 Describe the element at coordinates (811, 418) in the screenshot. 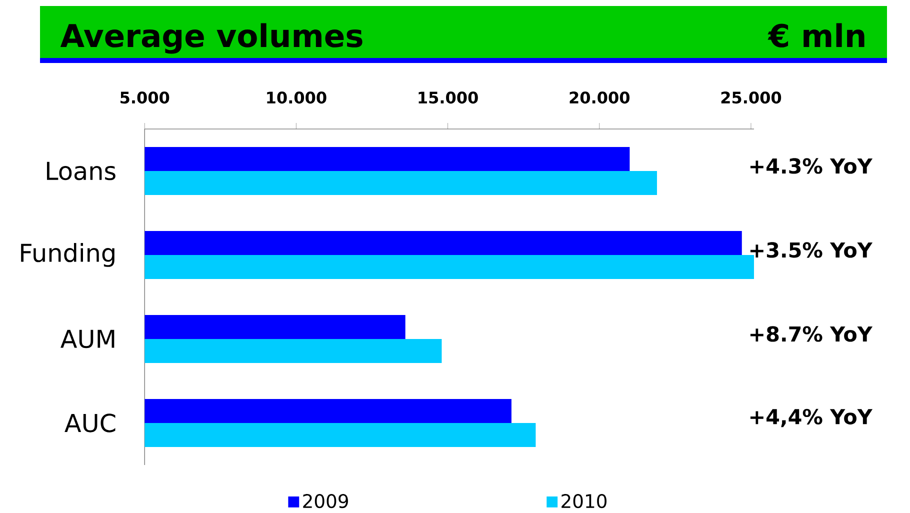

I see `annotation: +4,4% YoY` at that location.